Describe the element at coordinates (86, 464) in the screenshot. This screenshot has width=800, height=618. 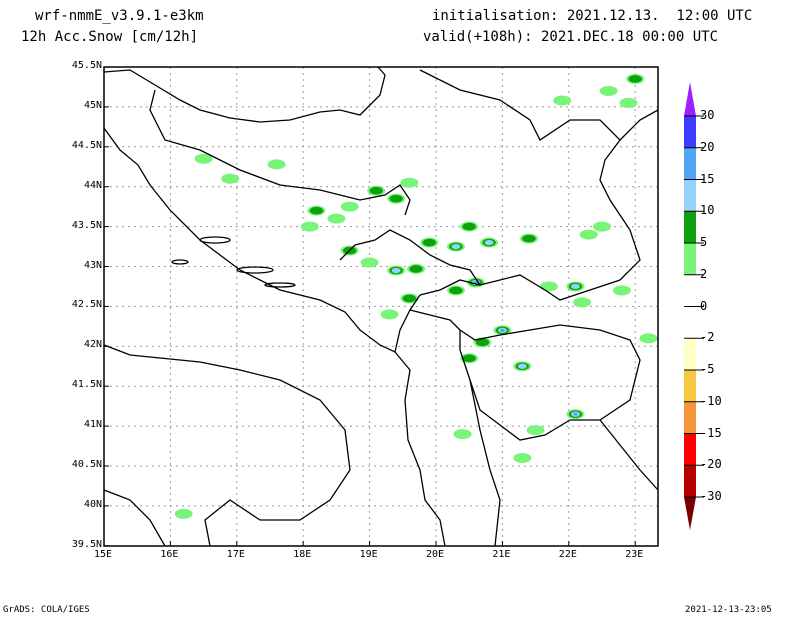
I see `lat-label: 40.5N` at that location.